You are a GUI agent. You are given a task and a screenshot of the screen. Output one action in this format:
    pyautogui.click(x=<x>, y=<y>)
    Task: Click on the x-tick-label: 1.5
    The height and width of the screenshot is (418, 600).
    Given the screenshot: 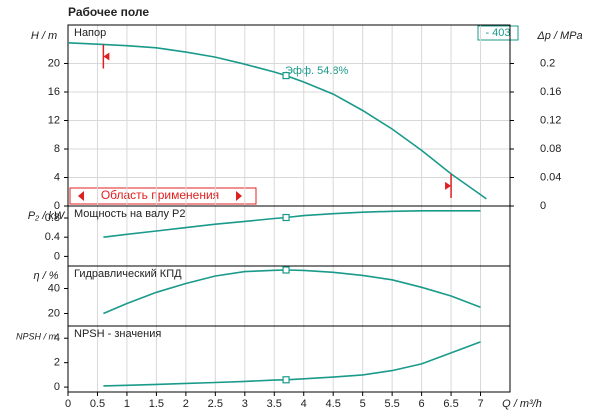 What is the action you would take?
    pyautogui.click(x=156, y=404)
    